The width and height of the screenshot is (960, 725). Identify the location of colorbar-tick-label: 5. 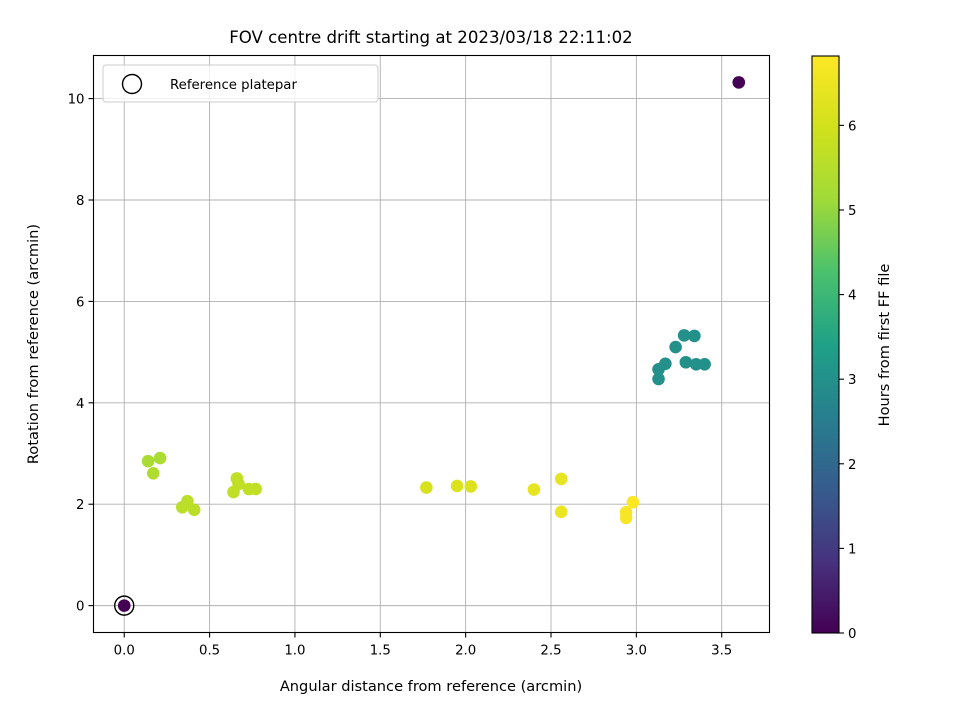
(852, 211).